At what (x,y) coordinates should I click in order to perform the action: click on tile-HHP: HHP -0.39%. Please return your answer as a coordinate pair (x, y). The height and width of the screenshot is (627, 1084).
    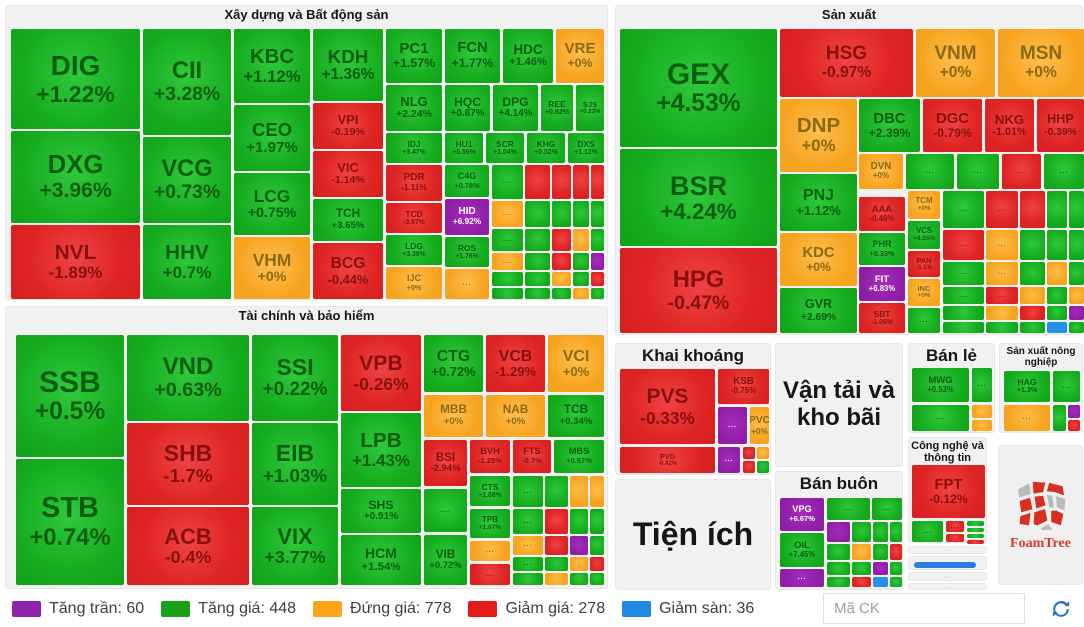
    Looking at the image, I should click on (1060, 125).